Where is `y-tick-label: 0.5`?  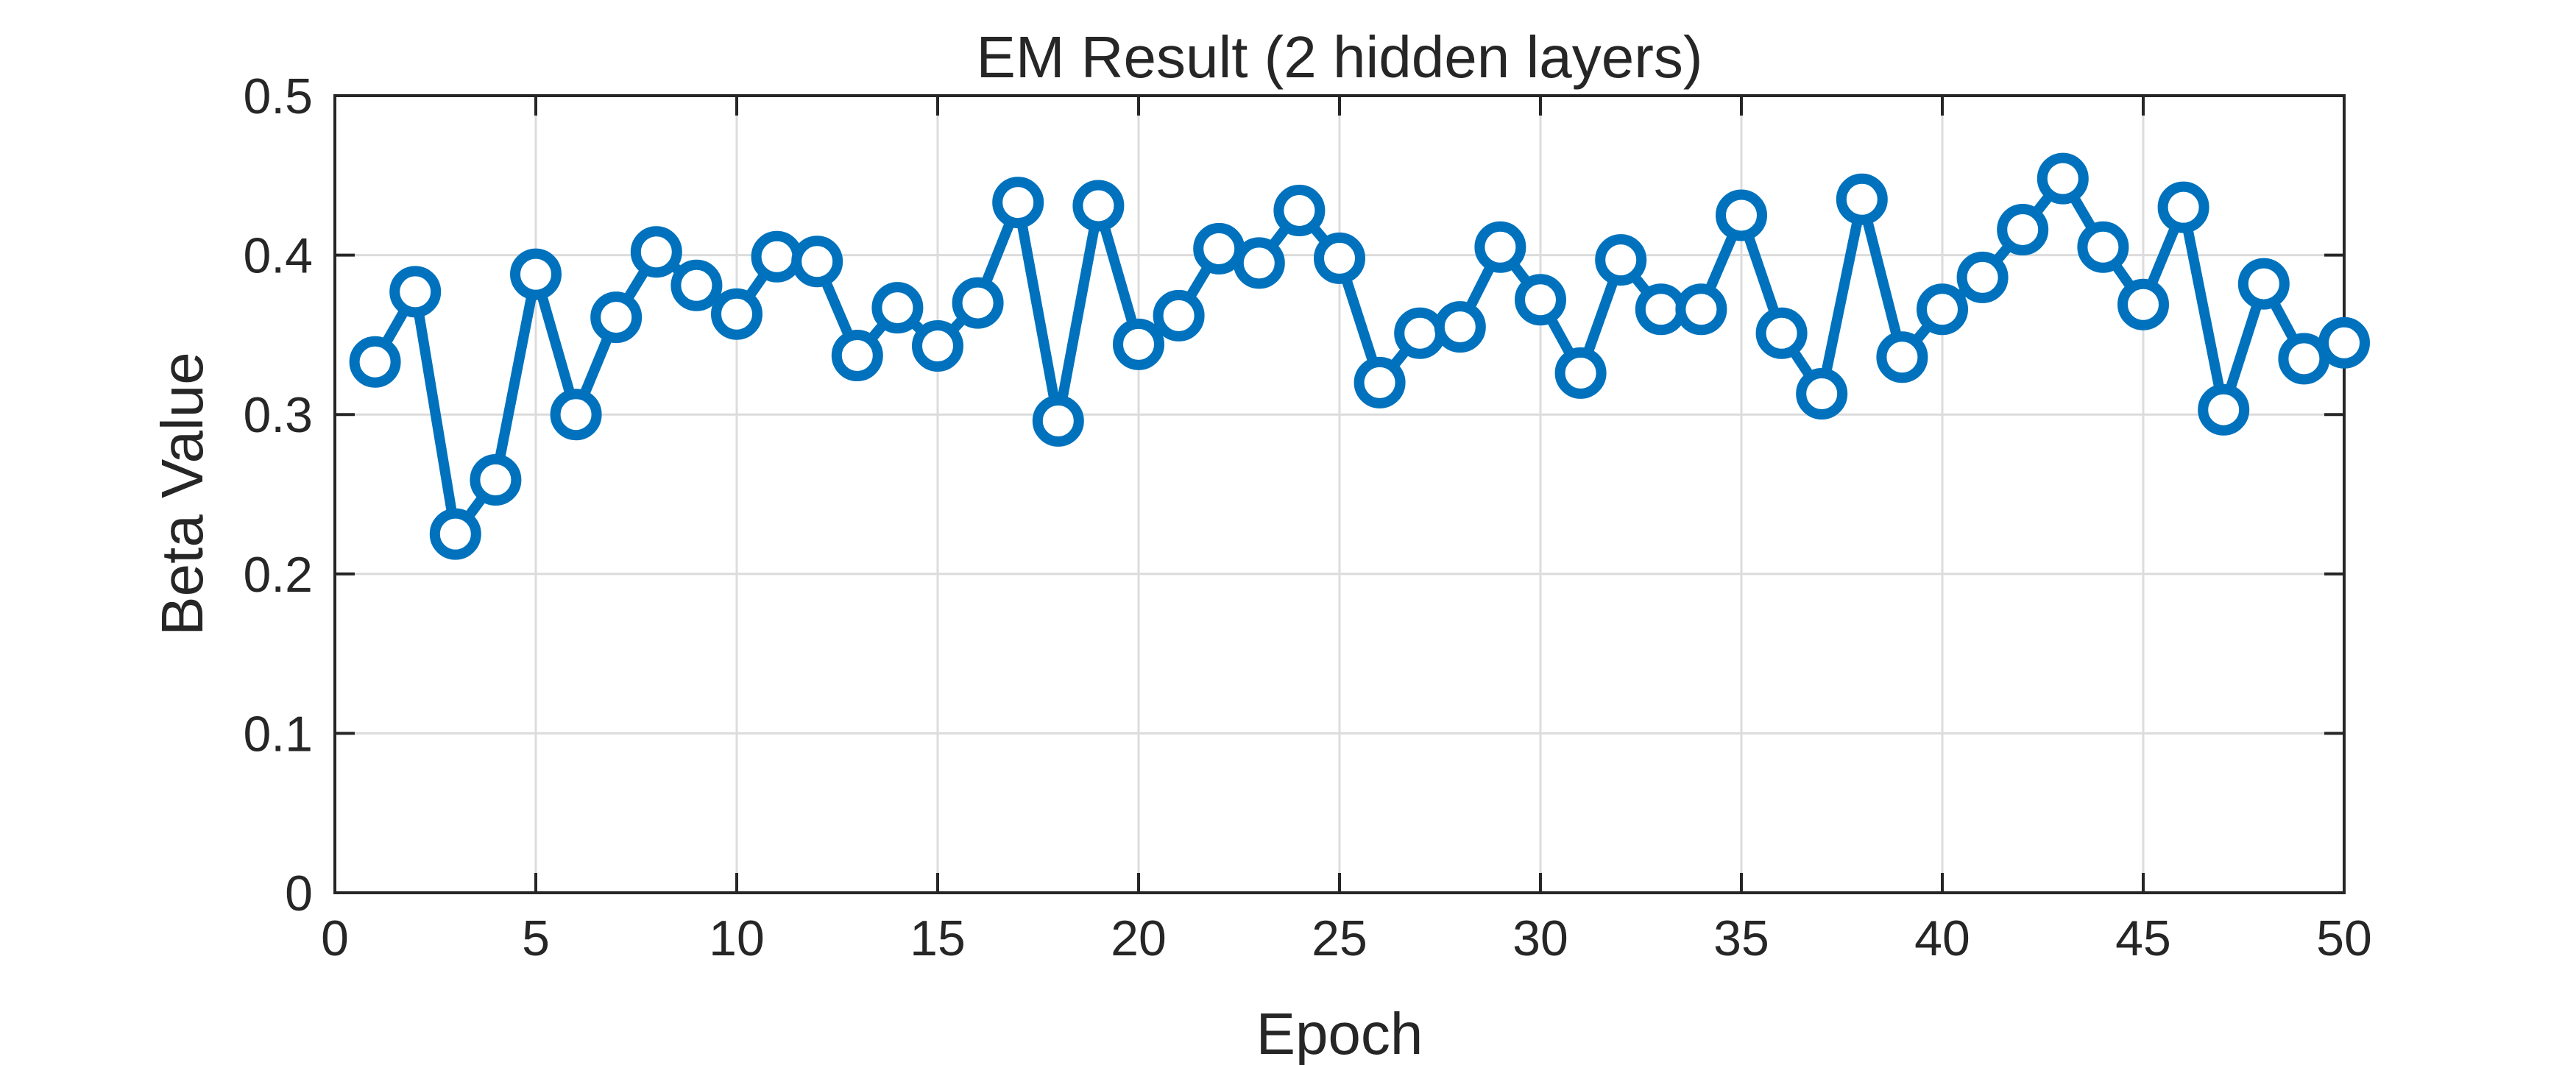 y-tick-label: 0.5 is located at coordinates (278, 96).